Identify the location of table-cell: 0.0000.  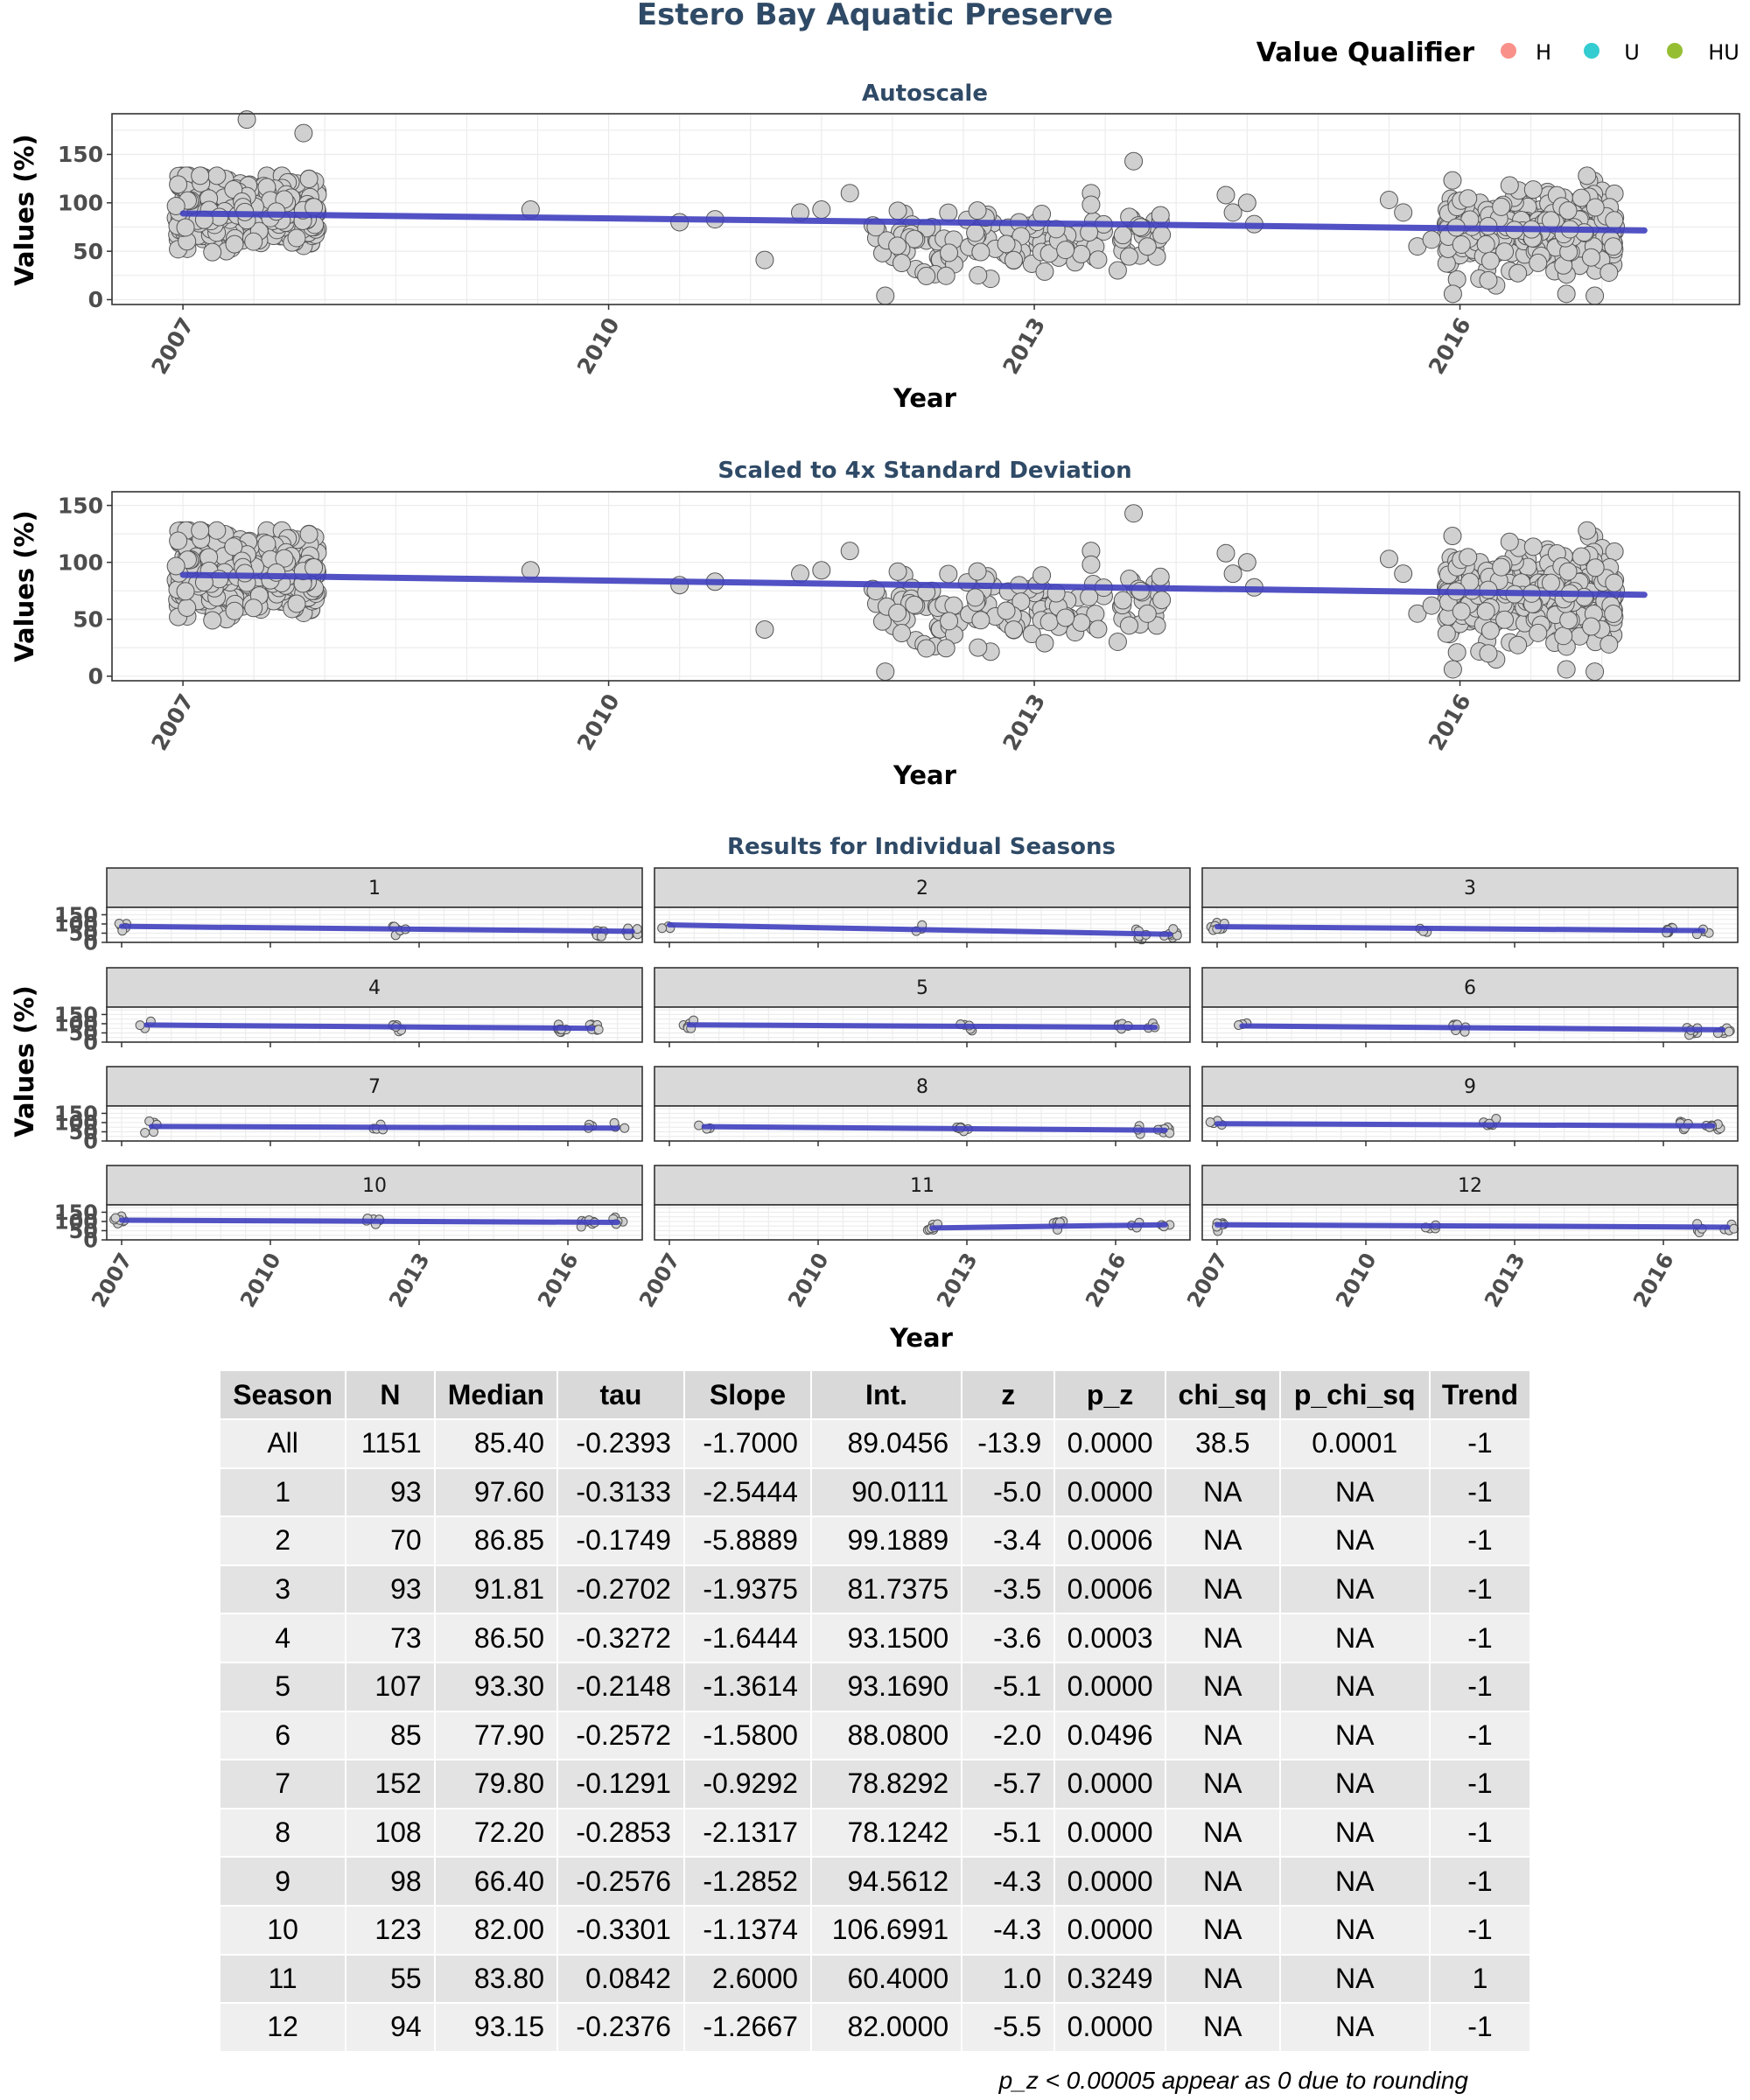
(1110, 1492).